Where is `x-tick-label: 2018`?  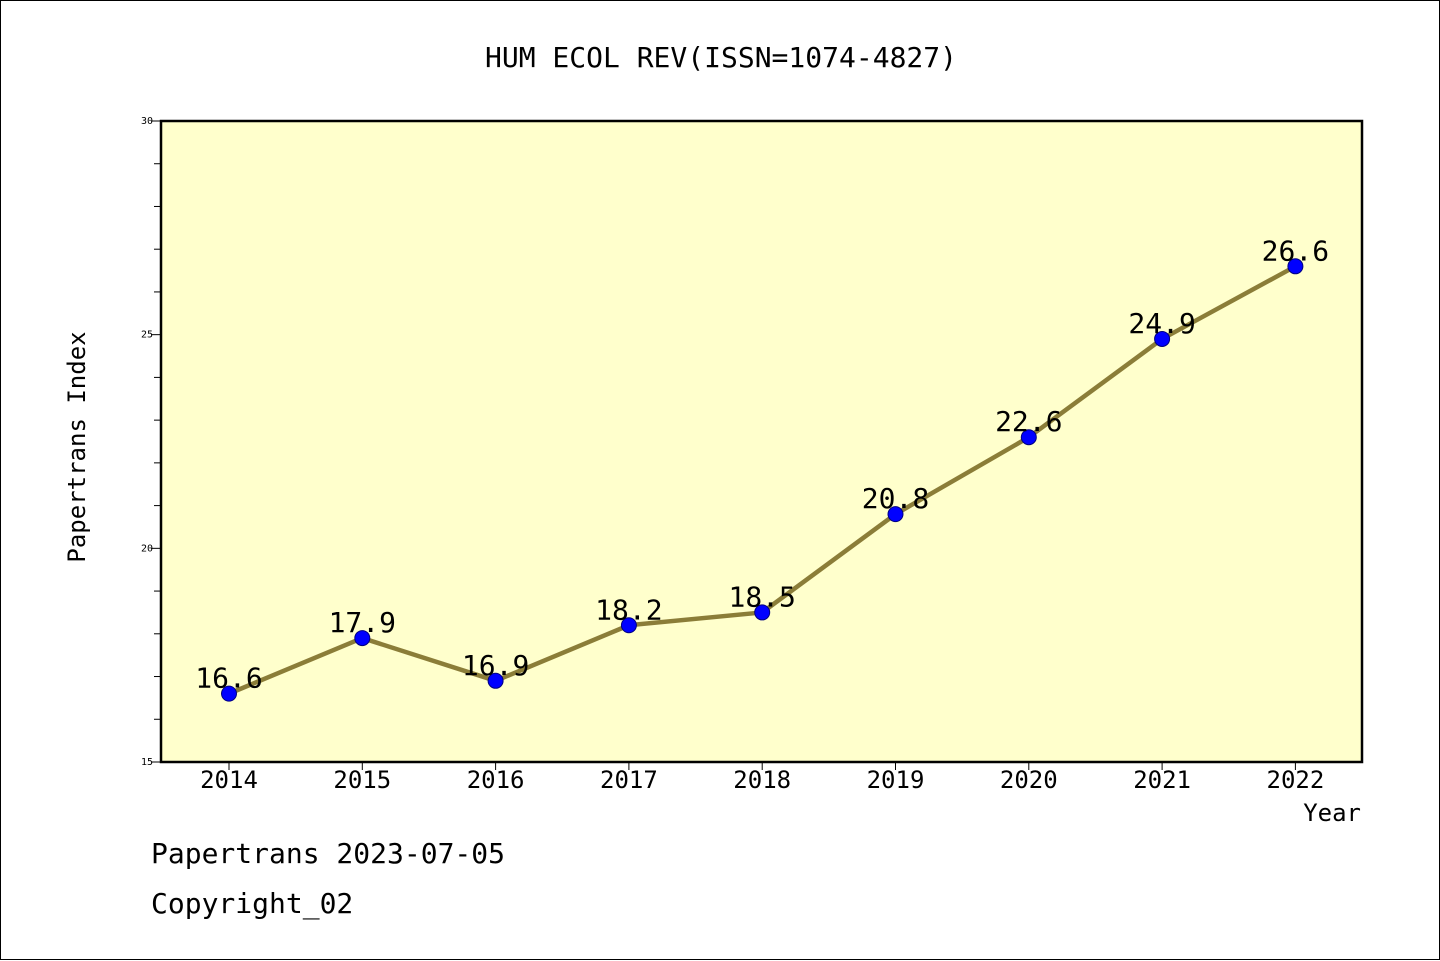 x-tick-label: 2018 is located at coordinates (762, 780).